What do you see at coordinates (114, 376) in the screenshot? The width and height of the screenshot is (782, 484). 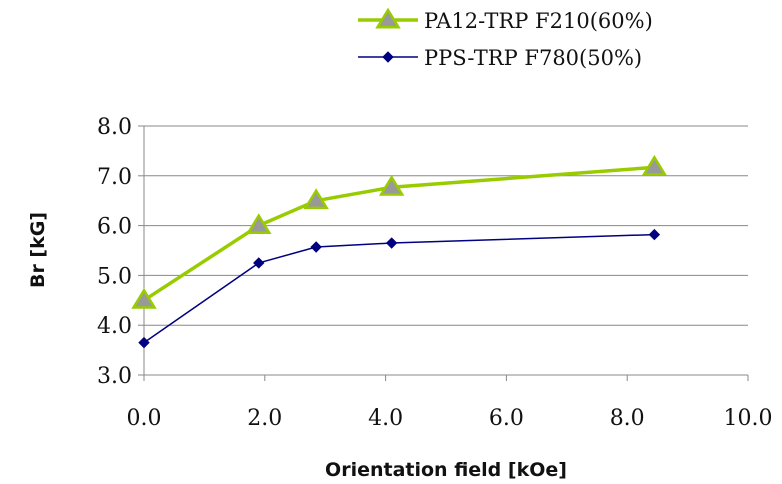 I see `y-tick-label: 3.0` at bounding box center [114, 376].